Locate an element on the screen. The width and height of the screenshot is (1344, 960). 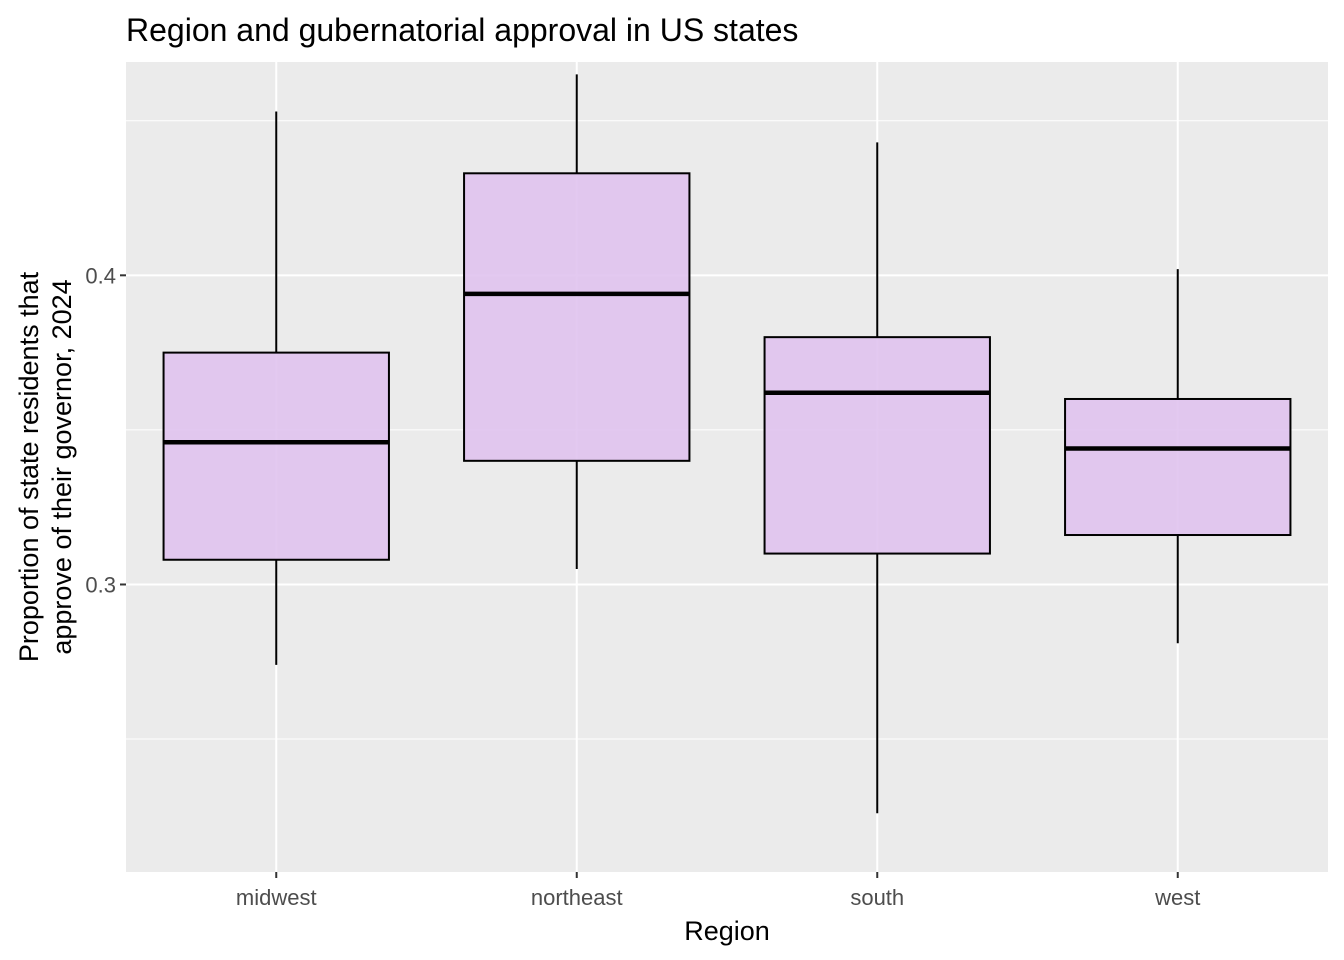
y-tick-label: 0.4 is located at coordinates (100, 275).